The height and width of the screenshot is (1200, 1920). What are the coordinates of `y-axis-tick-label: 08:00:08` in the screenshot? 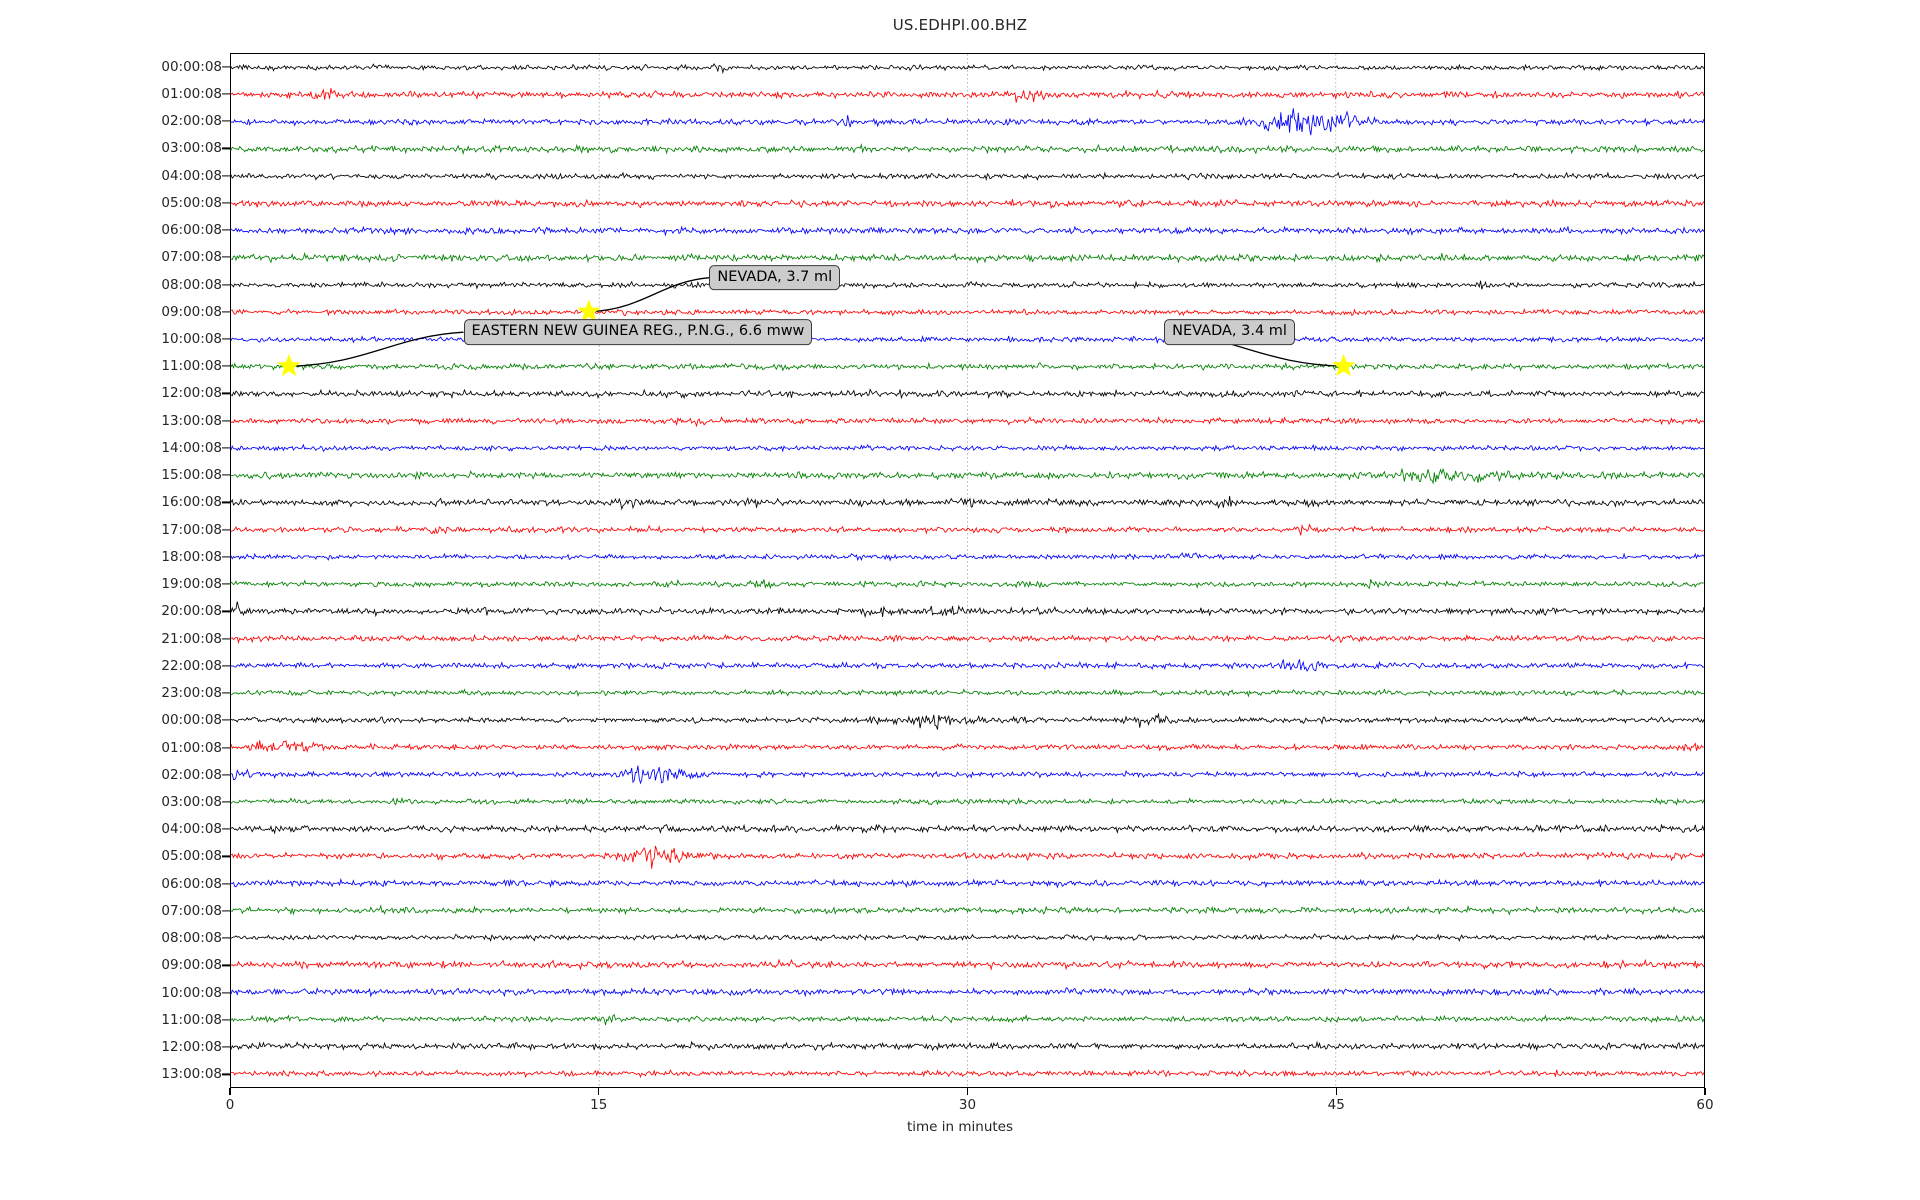 It's located at (191, 284).